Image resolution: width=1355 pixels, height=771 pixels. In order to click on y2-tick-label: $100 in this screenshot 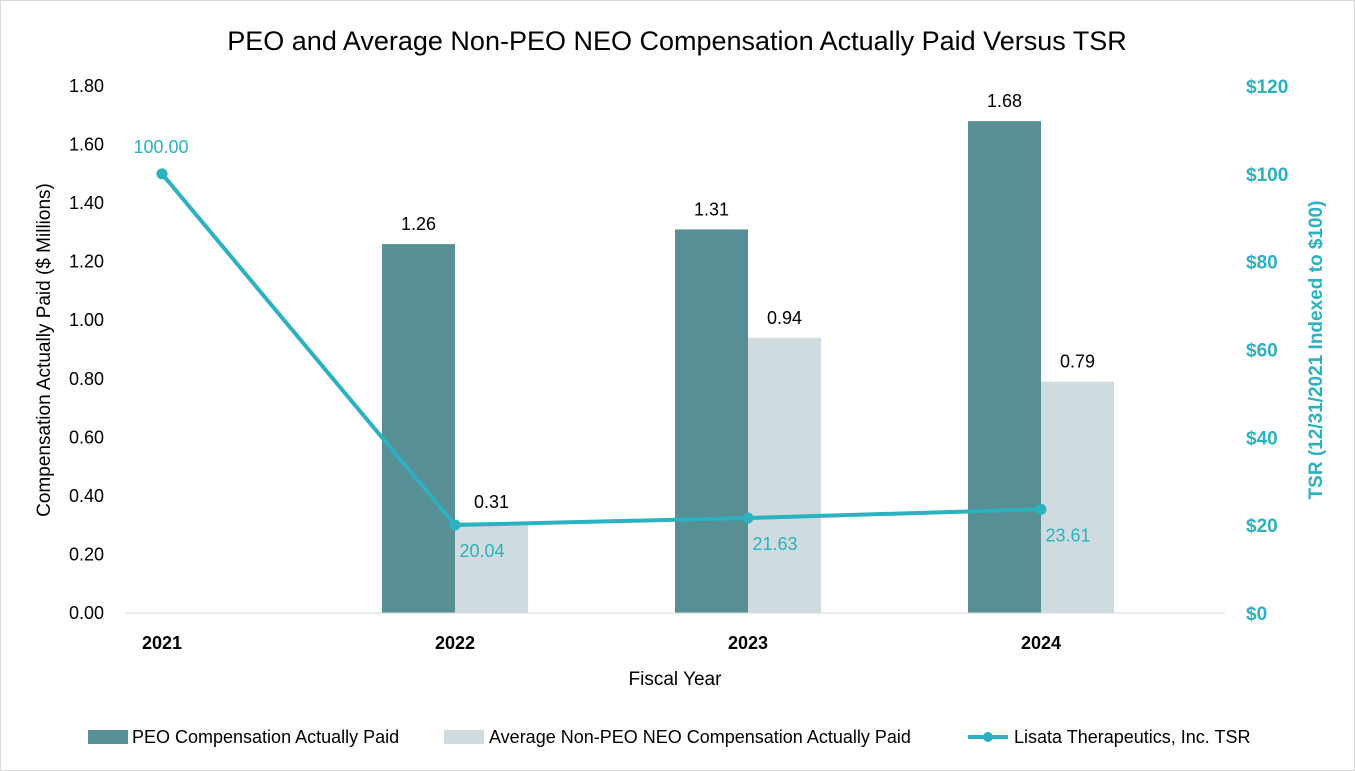, I will do `click(1267, 175)`.